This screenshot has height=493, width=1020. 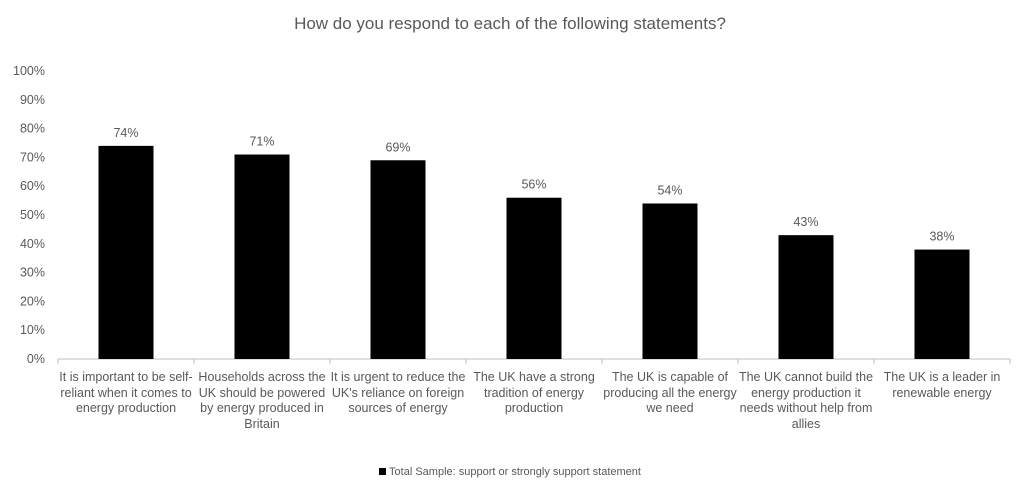 I want to click on y-tick-label: 20%, so click(x=32, y=301).